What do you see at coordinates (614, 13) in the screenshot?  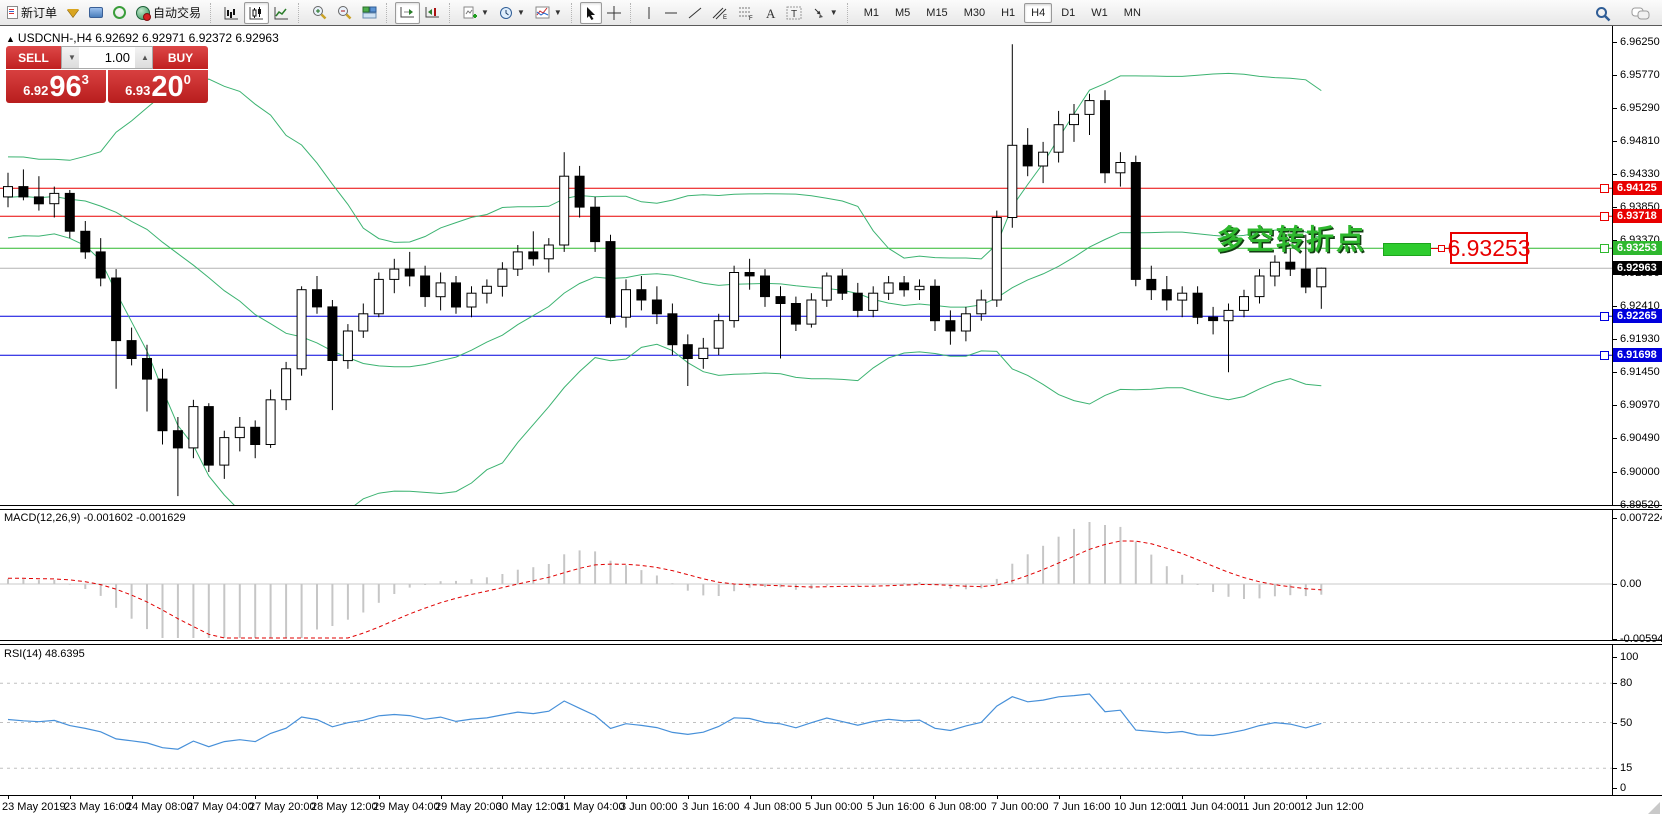 I see `crosshair-button` at bounding box center [614, 13].